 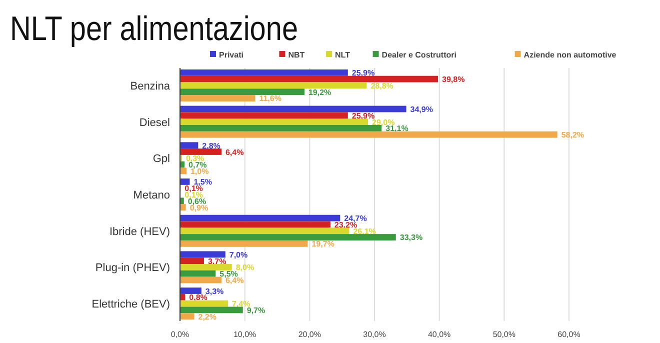 I want to click on legend-label: Dealer e Costruttori, so click(x=419, y=55).